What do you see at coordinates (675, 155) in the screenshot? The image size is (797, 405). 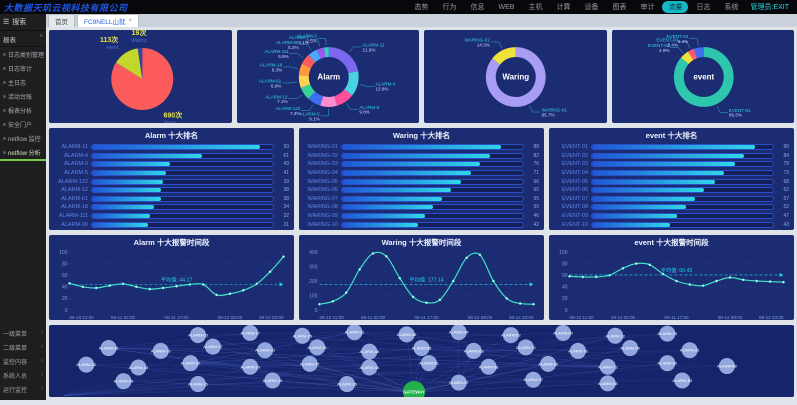 I see `bar-row: EVENT-02 84` at bounding box center [675, 155].